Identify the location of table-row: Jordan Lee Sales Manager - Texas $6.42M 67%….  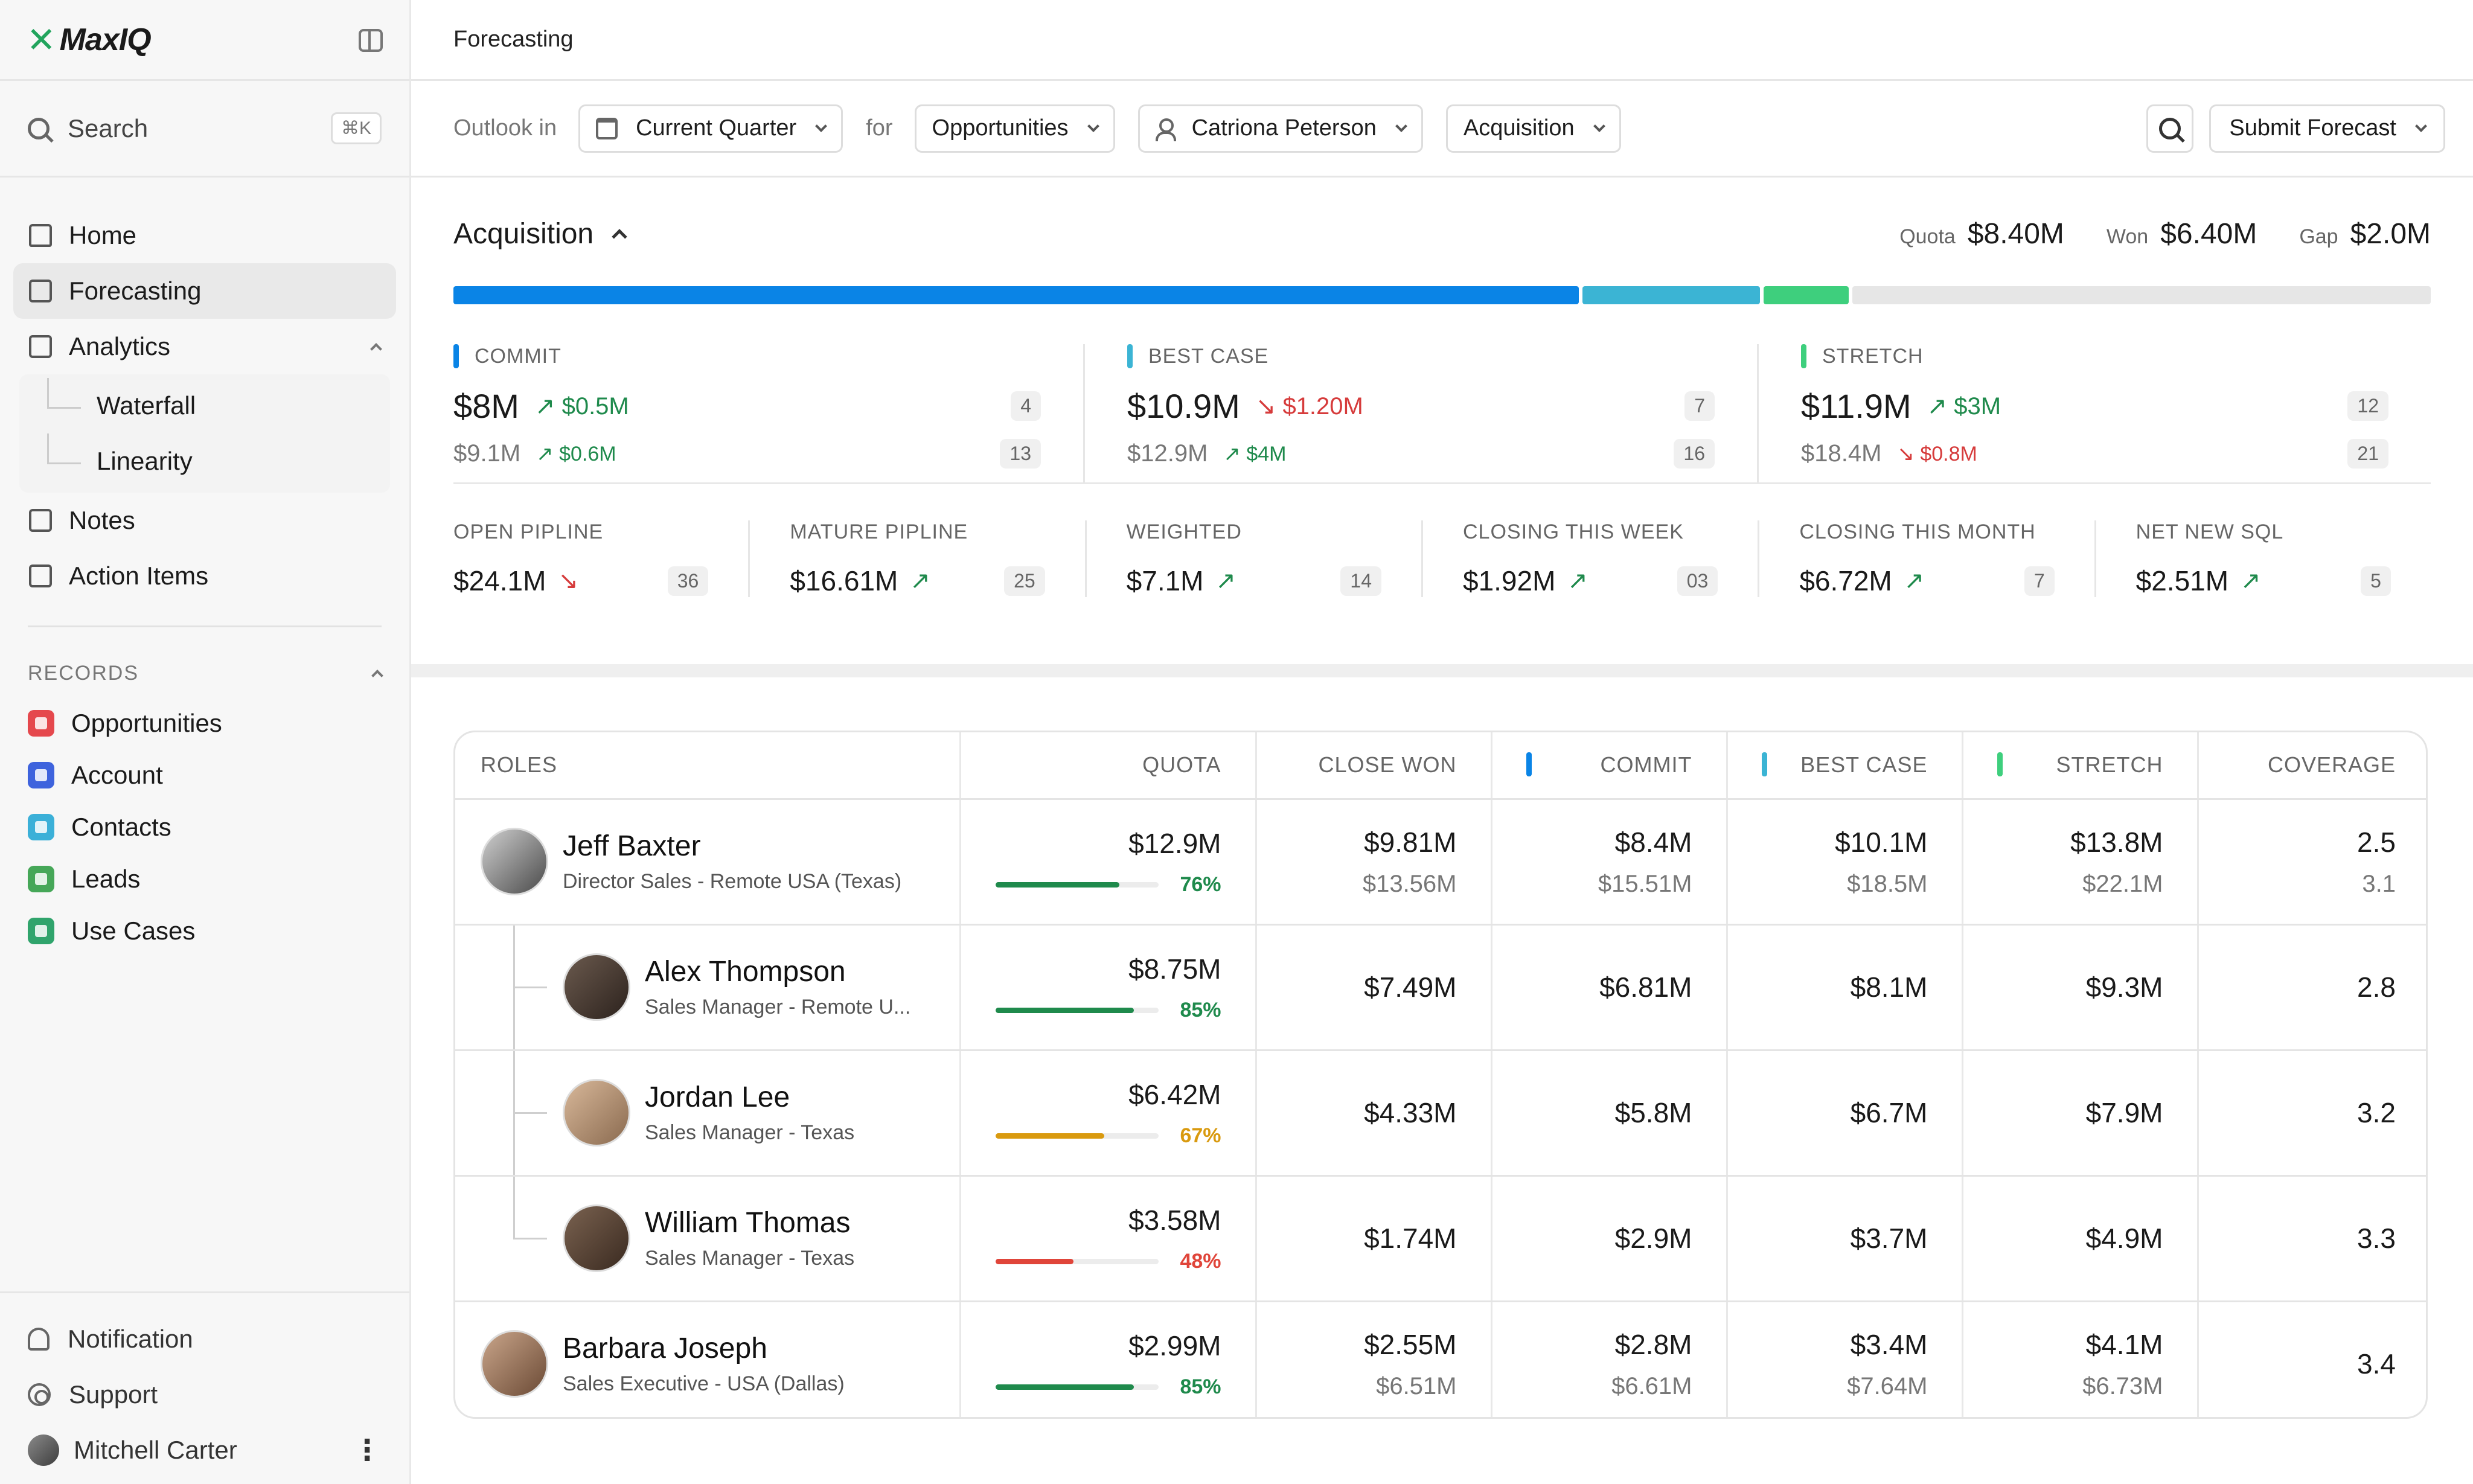
(1440, 1113).